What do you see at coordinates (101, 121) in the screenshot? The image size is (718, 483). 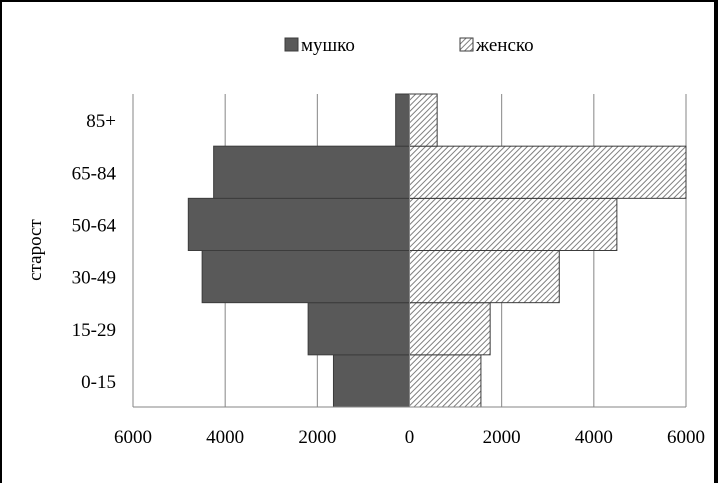 I see `y-tick-label-85+: 85+` at bounding box center [101, 121].